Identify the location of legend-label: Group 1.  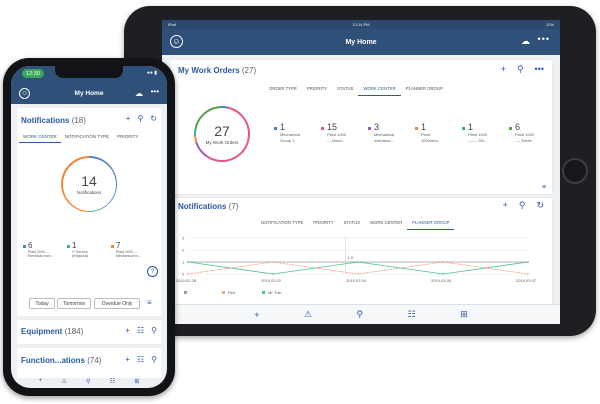
(287, 140).